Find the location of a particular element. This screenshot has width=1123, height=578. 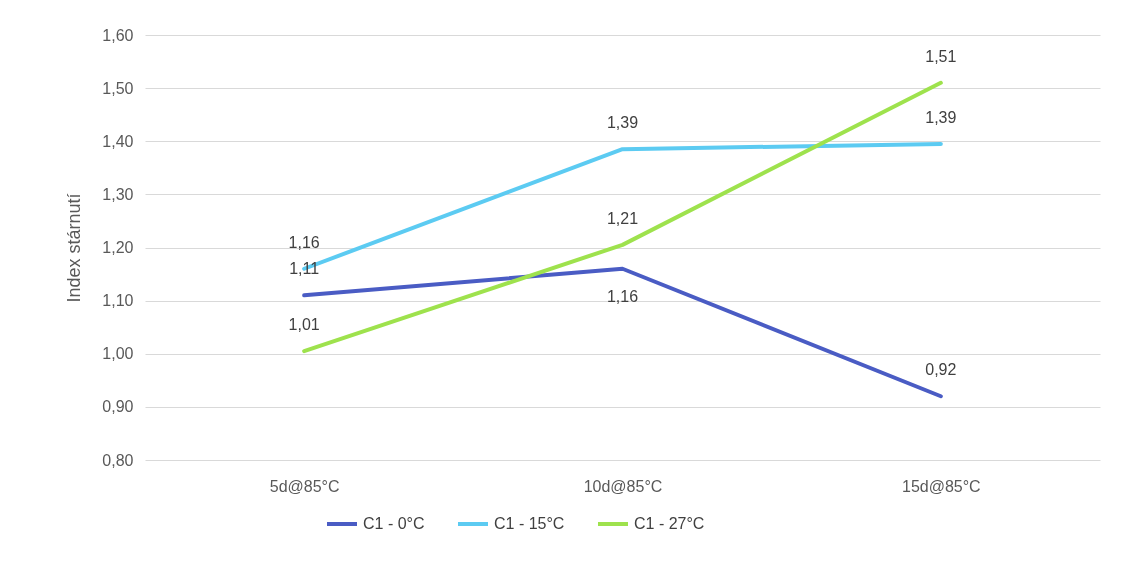

y-tick-label: 0,80 is located at coordinates (118, 460).